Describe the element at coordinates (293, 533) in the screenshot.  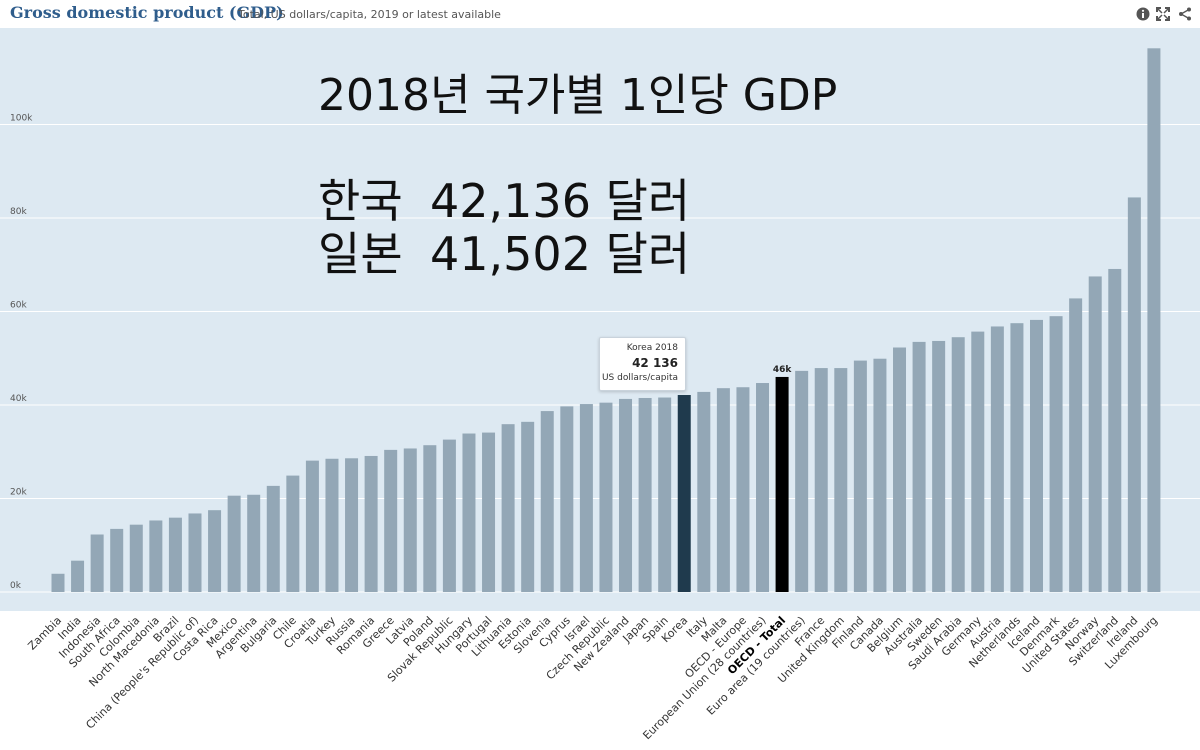
I see `bar-chile` at that location.